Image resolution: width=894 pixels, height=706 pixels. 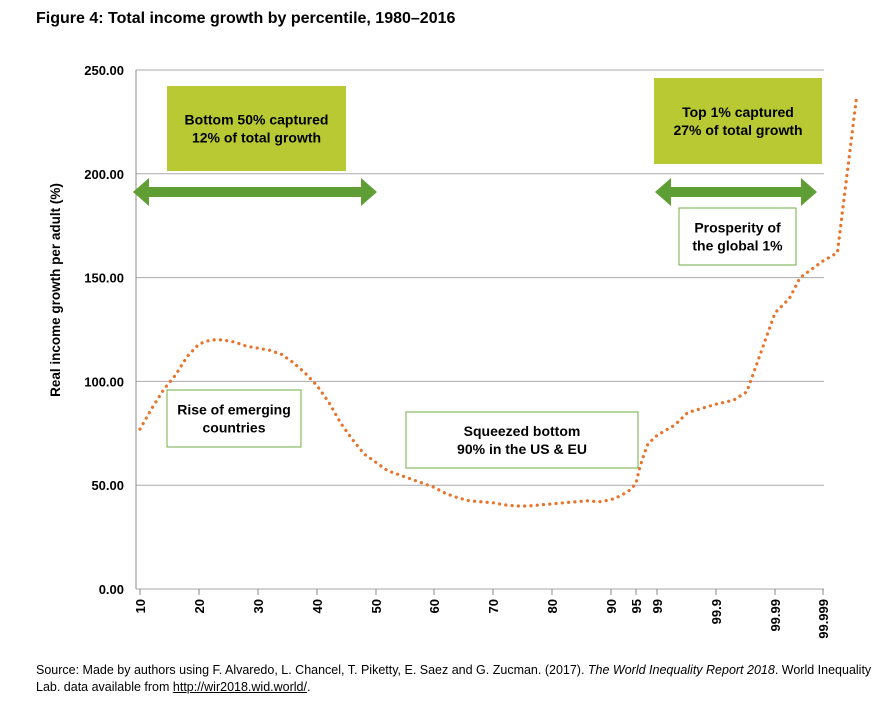 What do you see at coordinates (234, 410) in the screenshot?
I see `annotation-emerging-text: Rise of emerging` at bounding box center [234, 410].